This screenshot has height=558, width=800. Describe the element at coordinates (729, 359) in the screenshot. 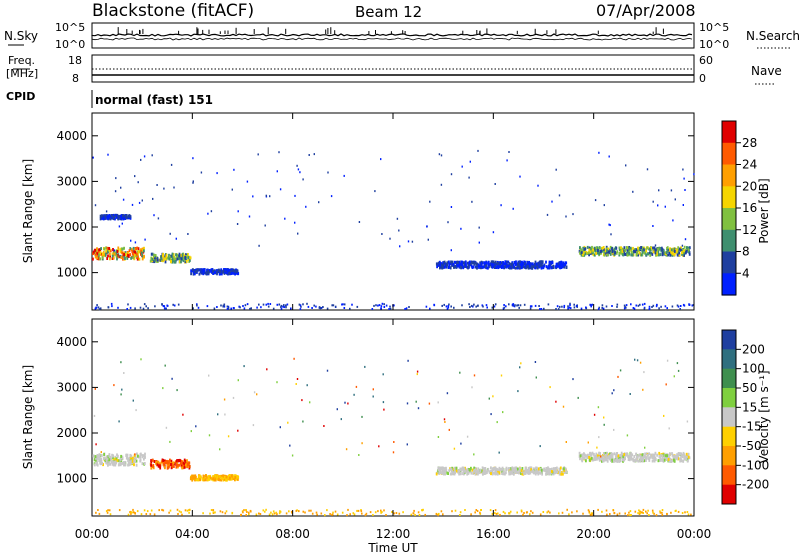

I see `colorbar-swatch` at that location.